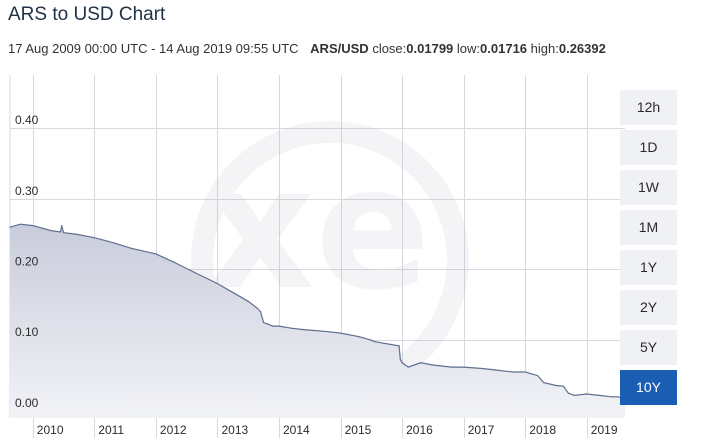  What do you see at coordinates (468, 48) in the screenshot?
I see `low-label: low:` at bounding box center [468, 48].